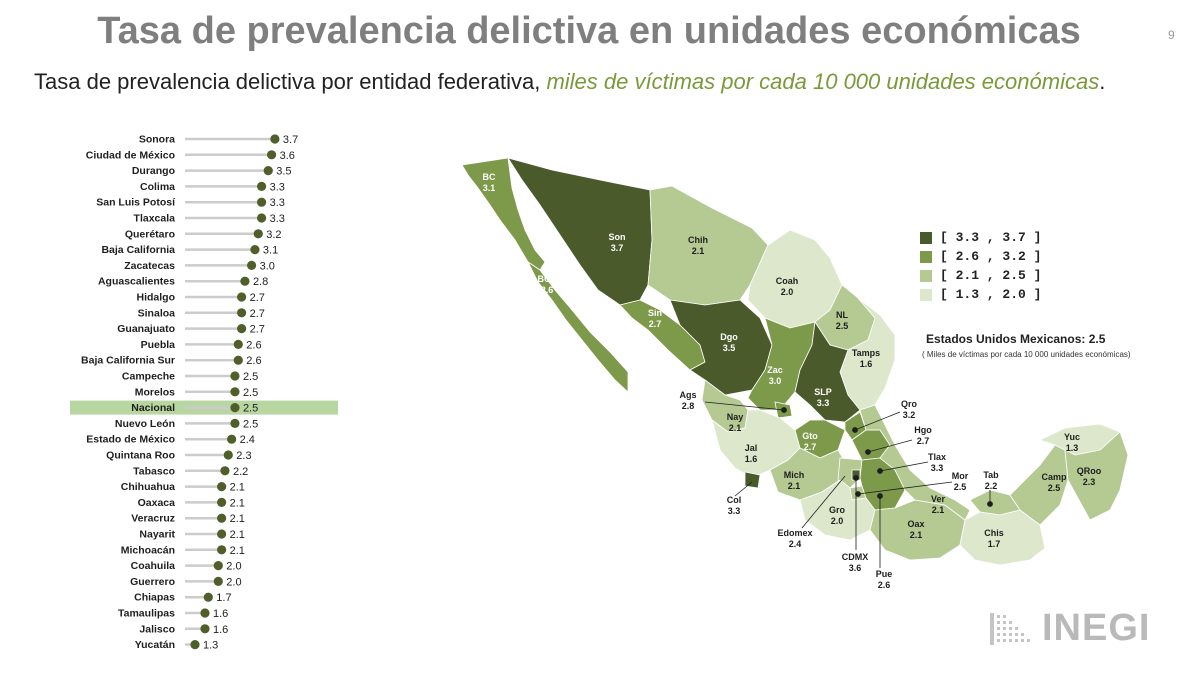  I want to click on map-label-gto: Gto 2.7, so click(810, 441).